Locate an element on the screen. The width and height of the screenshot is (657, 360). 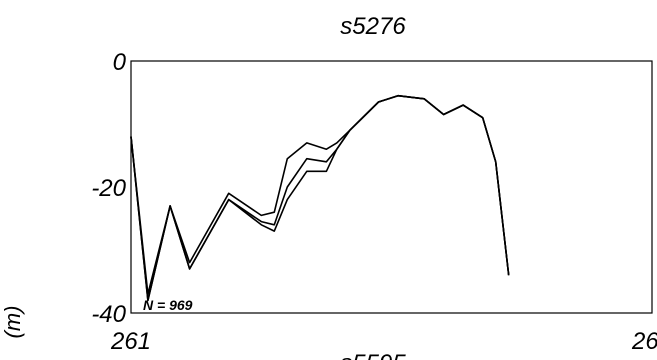
chart-title: s5276 is located at coordinates (373, 26).